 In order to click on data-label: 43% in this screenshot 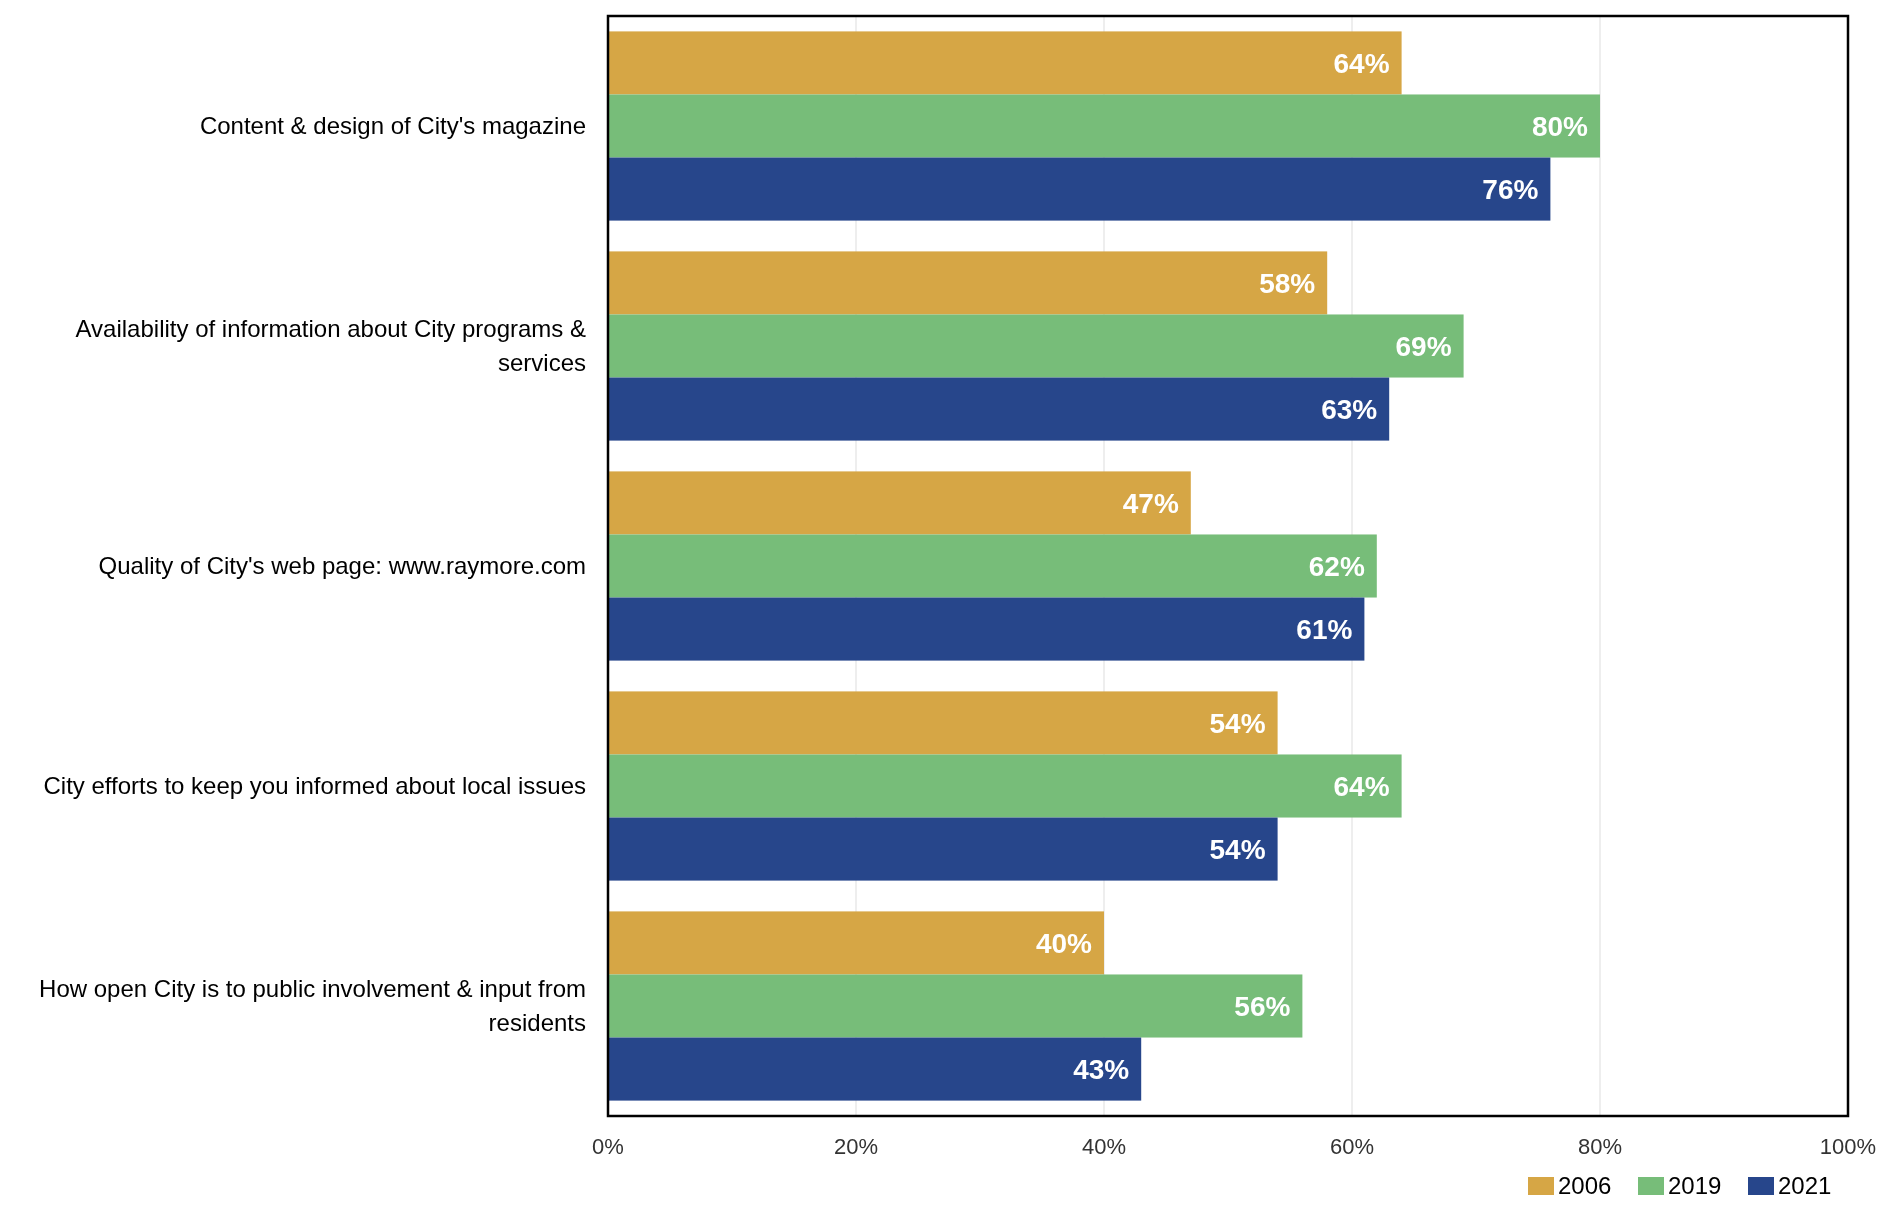, I will do `click(1101, 1069)`.